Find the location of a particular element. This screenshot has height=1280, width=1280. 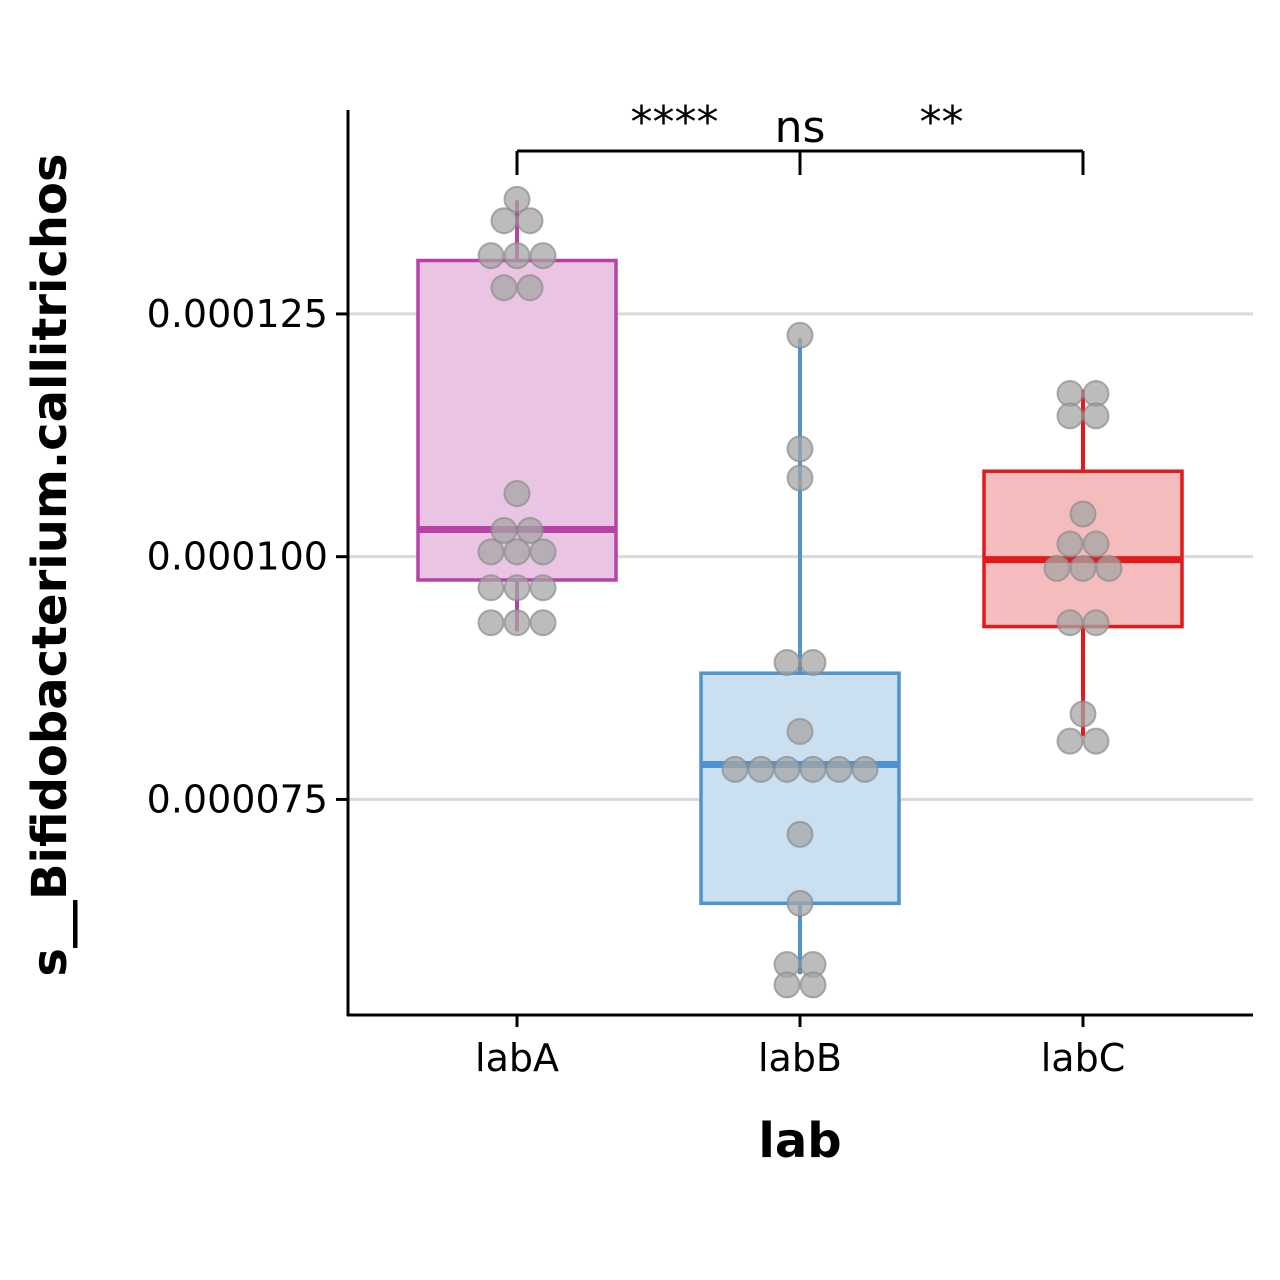

y-axis-title: s__Bifidobacterium.callitrichos is located at coordinates (50, 564).